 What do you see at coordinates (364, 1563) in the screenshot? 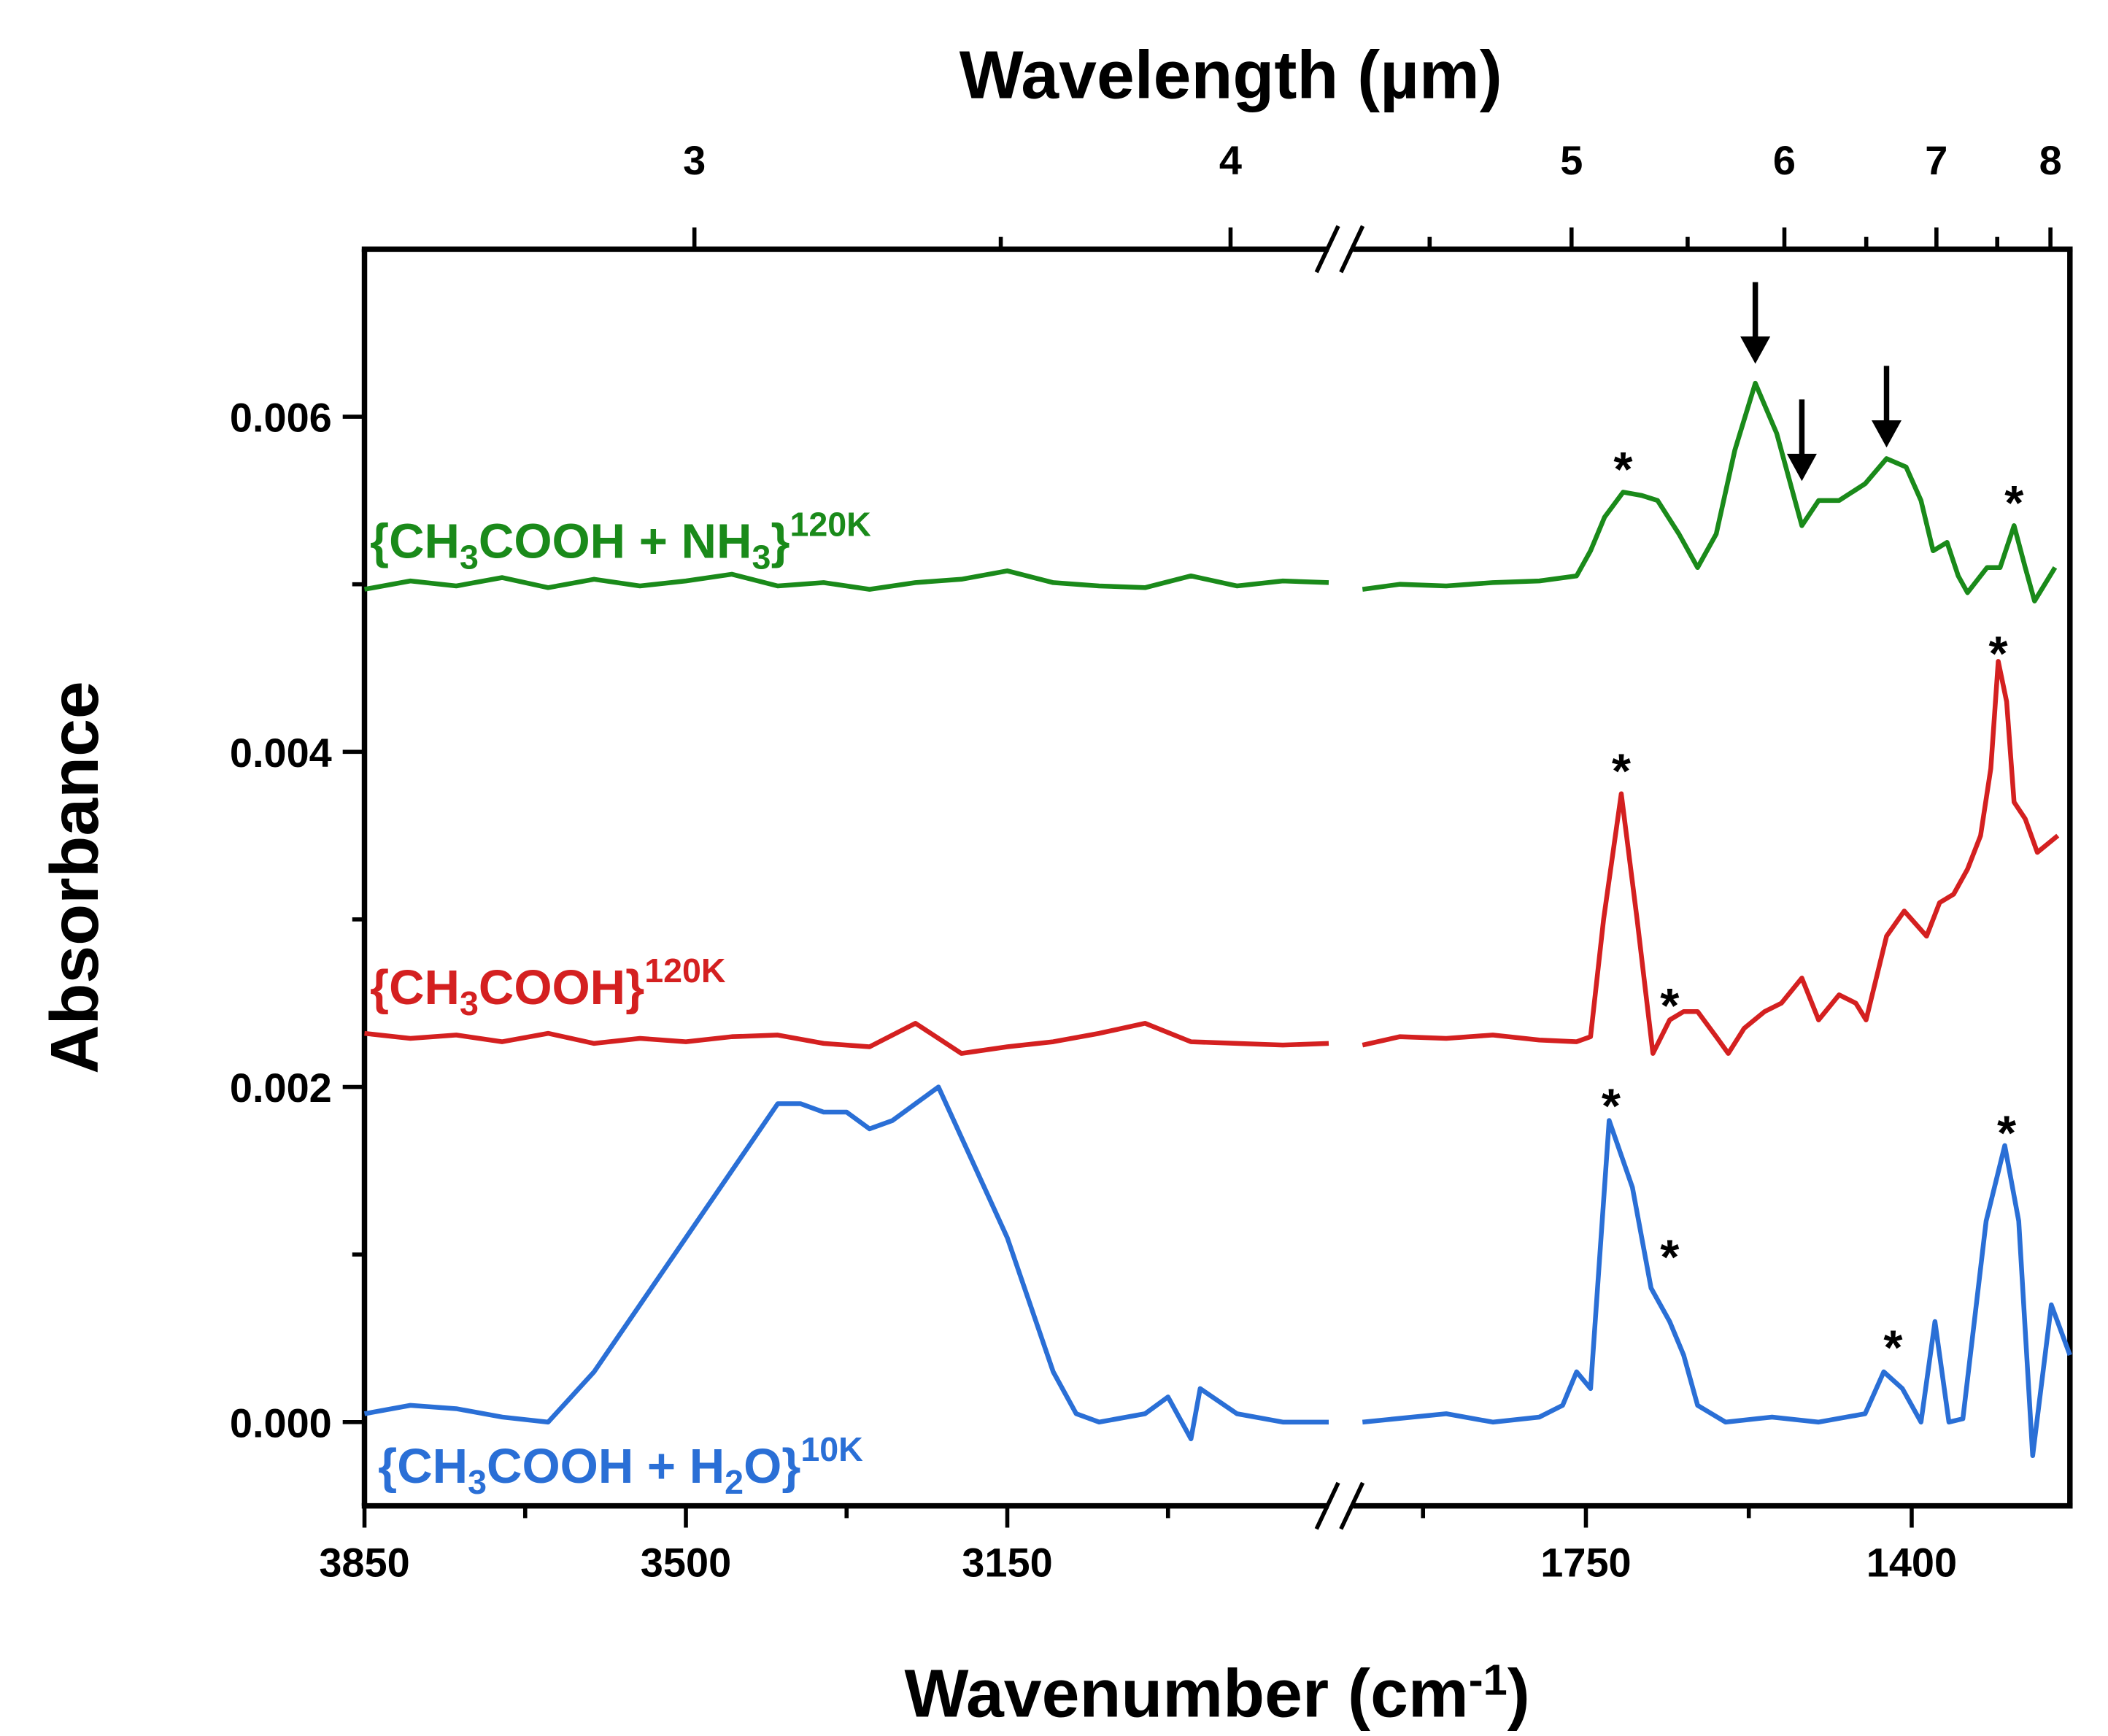
I see `x-tick-label: 3850` at bounding box center [364, 1563].